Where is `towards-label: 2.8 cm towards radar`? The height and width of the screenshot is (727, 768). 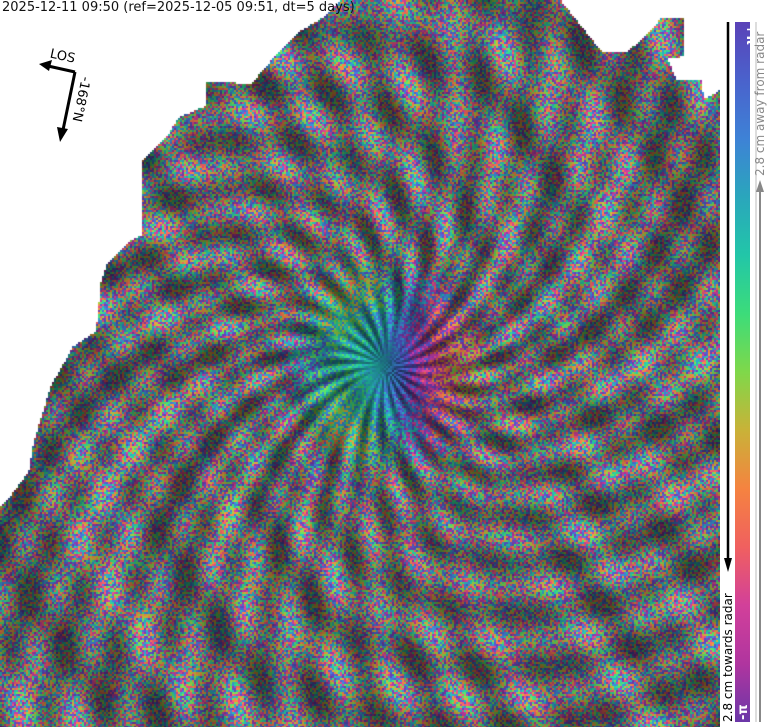
towards-label: 2.8 cm towards radar is located at coordinates (728, 657).